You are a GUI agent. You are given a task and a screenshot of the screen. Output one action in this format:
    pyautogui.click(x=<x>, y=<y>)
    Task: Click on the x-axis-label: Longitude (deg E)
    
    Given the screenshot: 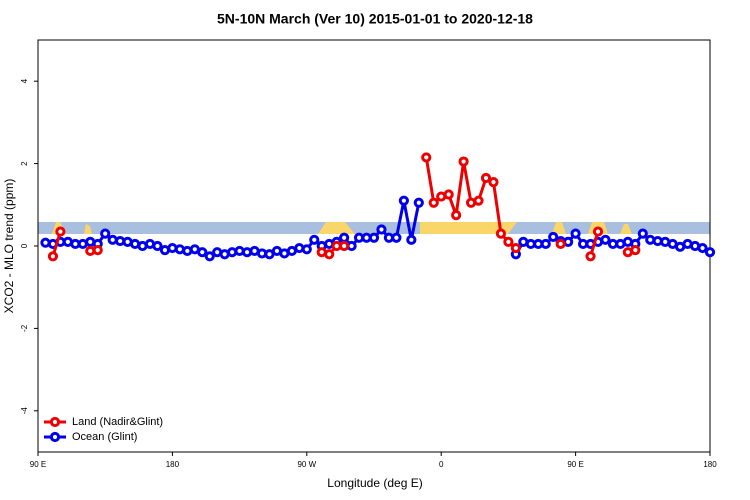 What is the action you would take?
    pyautogui.click(x=374, y=483)
    